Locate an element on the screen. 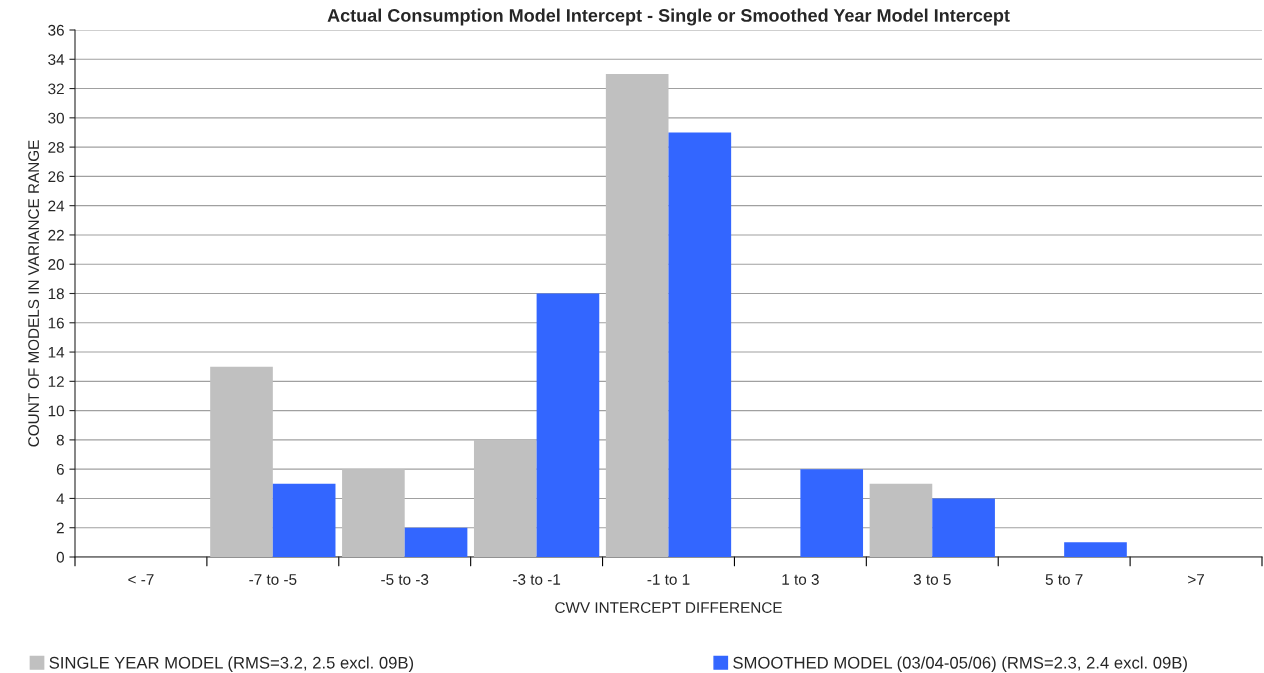  y-tick-label: 26 is located at coordinates (56, 177).